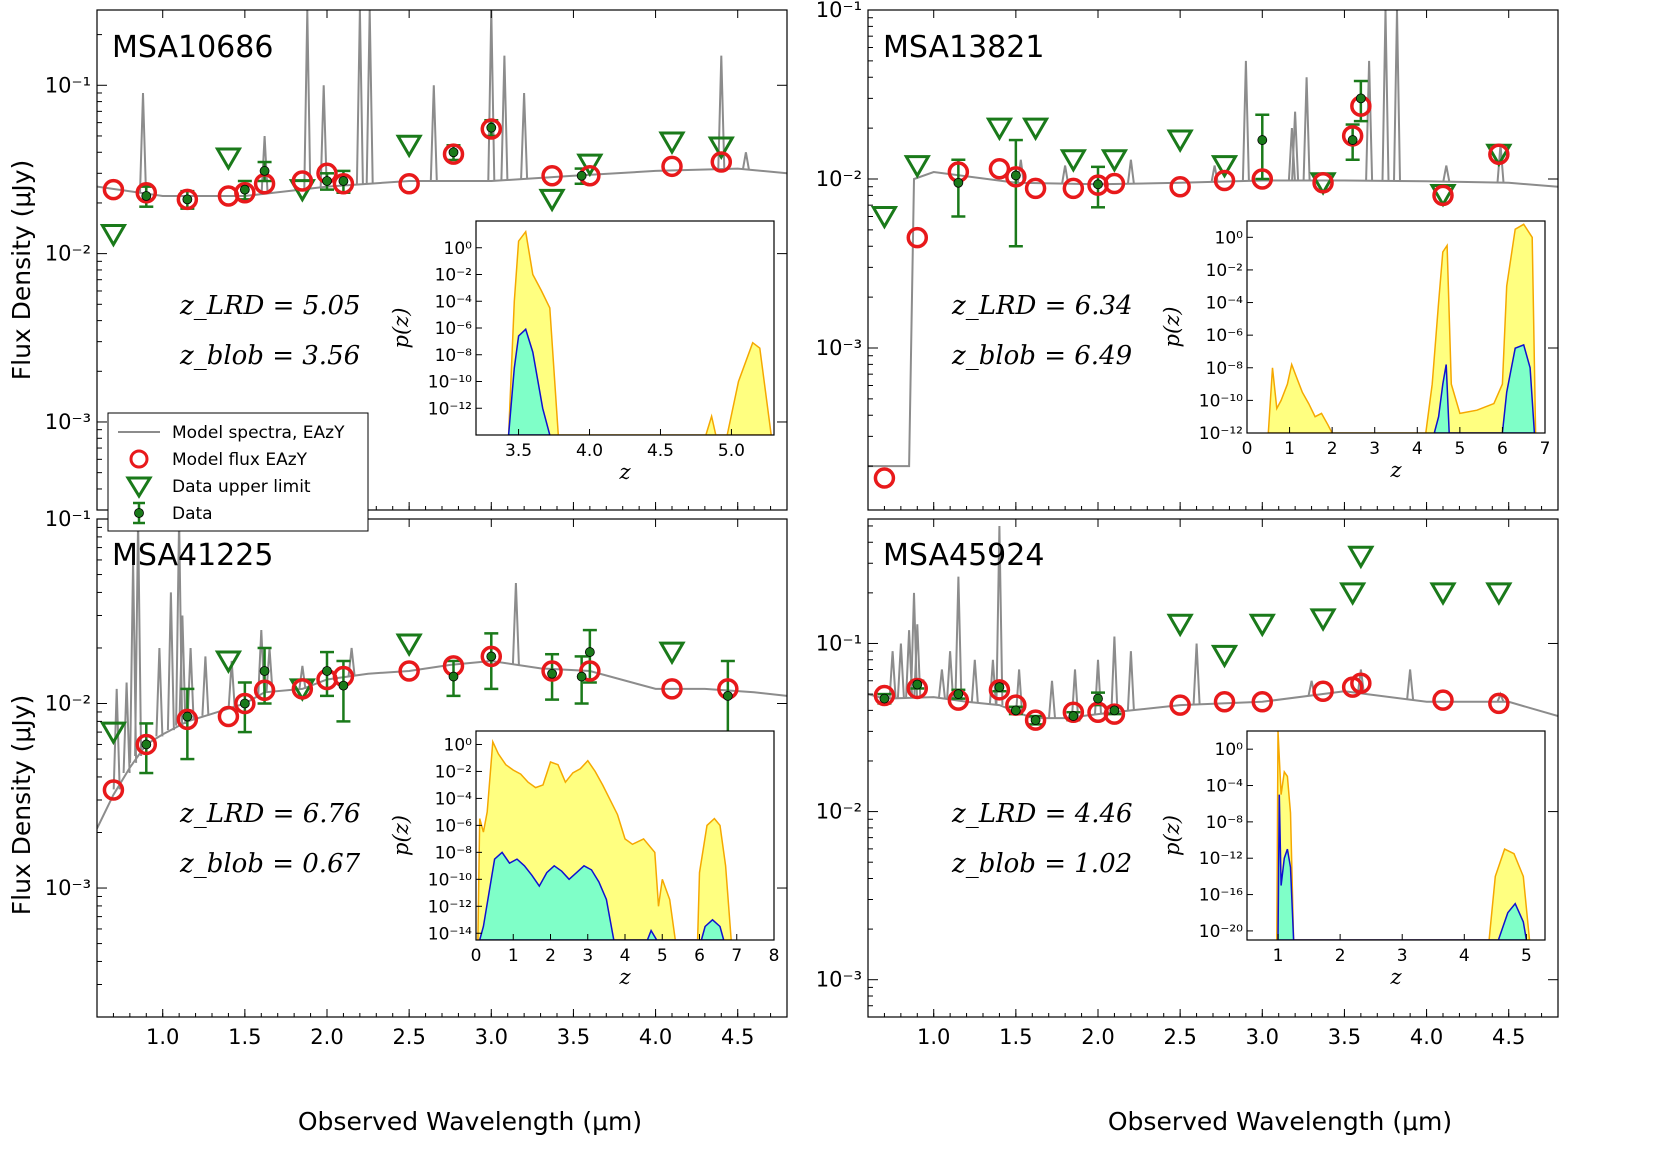 This screenshot has height=1151, width=1660. Describe the element at coordinates (470, 1121) in the screenshot. I see `x-axis-label-left: Observed Wavelength (μm)` at that location.